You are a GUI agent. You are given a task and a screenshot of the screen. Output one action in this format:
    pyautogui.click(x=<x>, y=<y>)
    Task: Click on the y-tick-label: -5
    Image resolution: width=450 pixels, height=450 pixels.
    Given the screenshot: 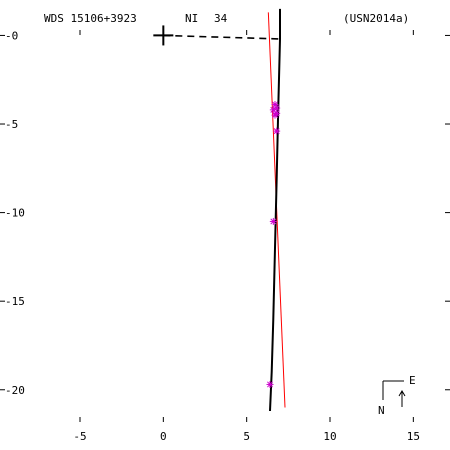 What is the action you would take?
    pyautogui.click(x=11, y=124)
    